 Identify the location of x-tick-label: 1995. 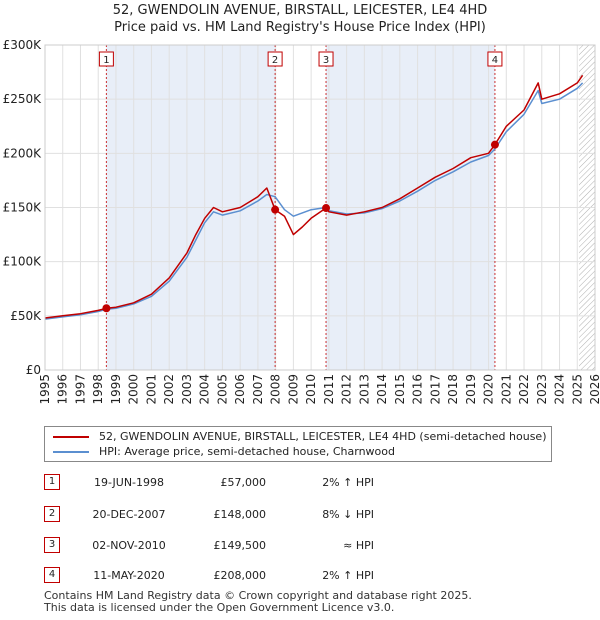
(45, 389).